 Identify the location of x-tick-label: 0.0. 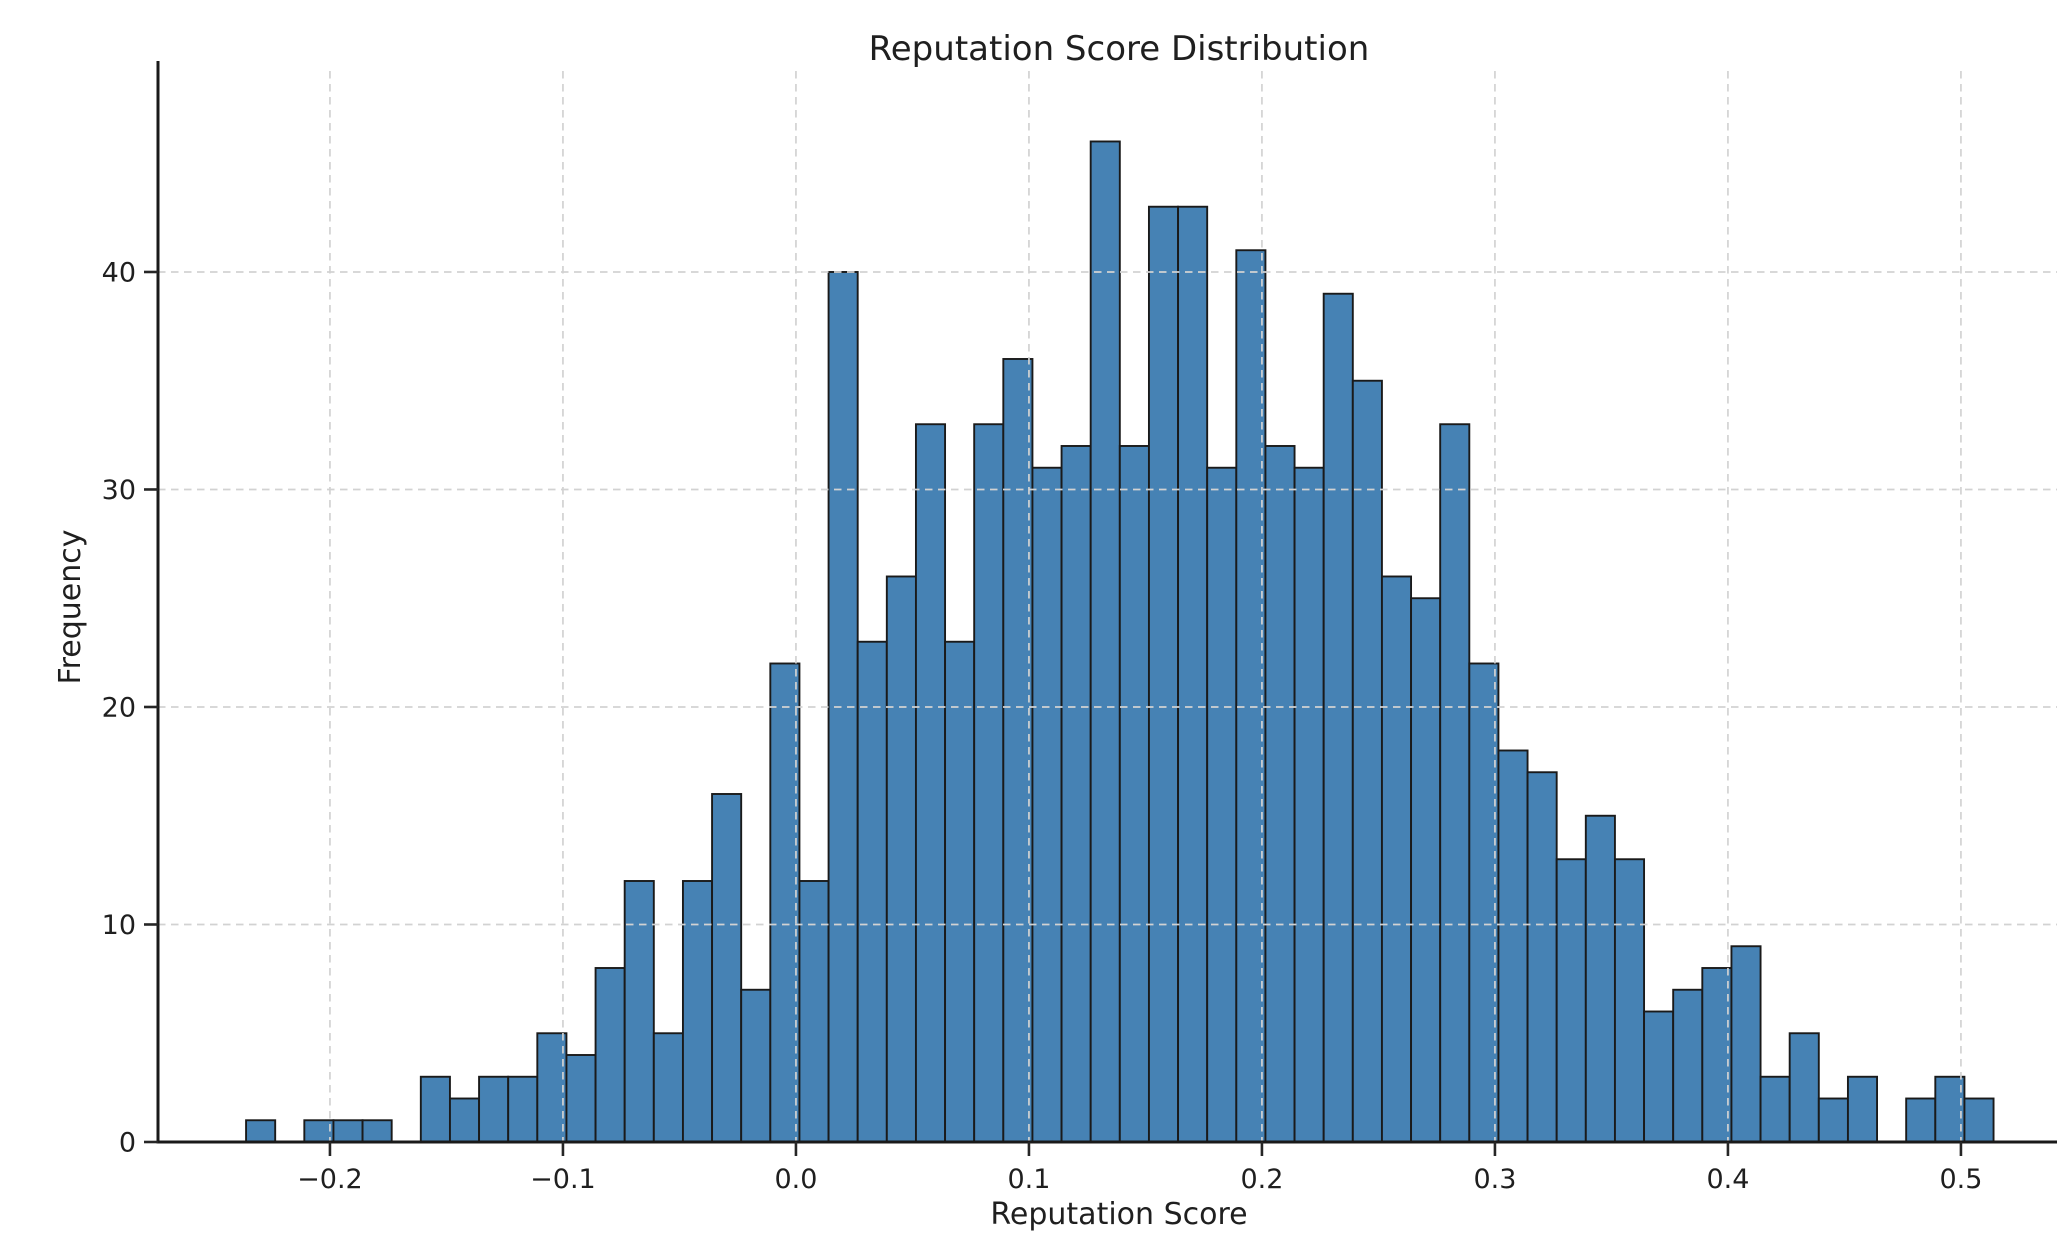
(795, 1179).